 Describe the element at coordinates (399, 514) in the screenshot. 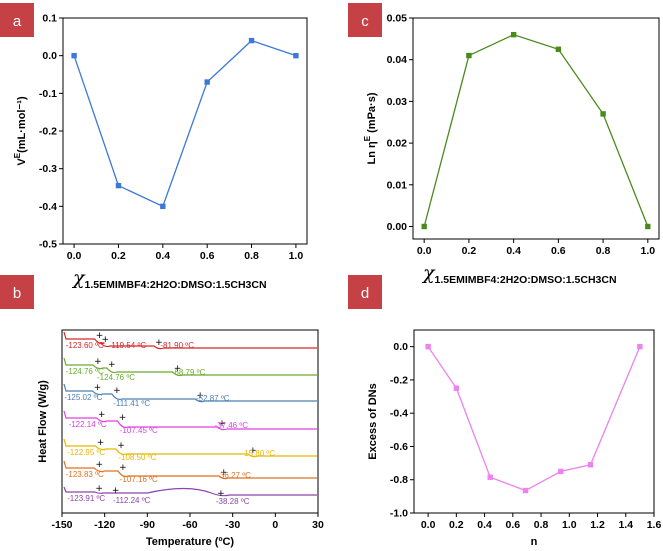

I see `chart-d-ytick-label: -1.0` at that location.